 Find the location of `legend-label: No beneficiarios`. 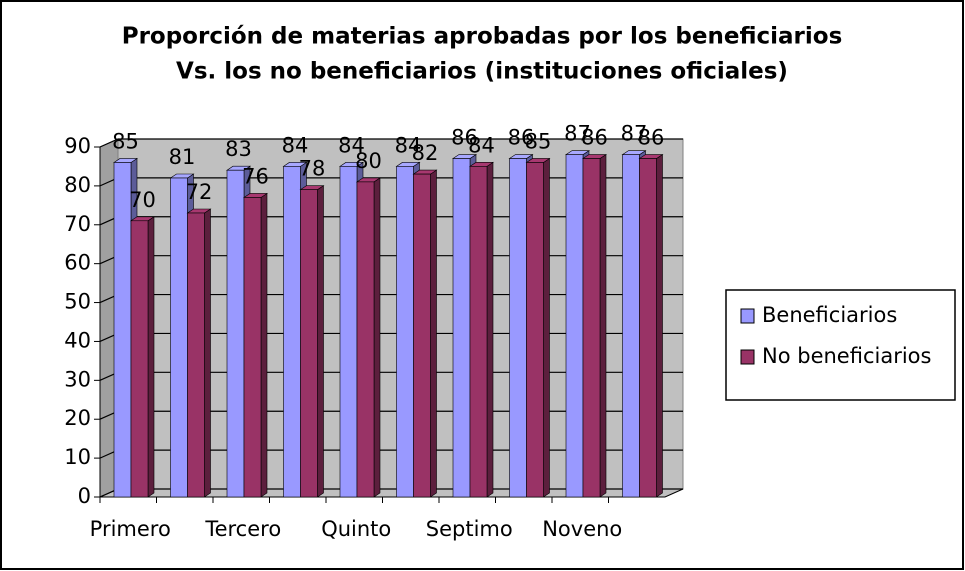

legend-label: No beneficiarios is located at coordinates (846, 356).